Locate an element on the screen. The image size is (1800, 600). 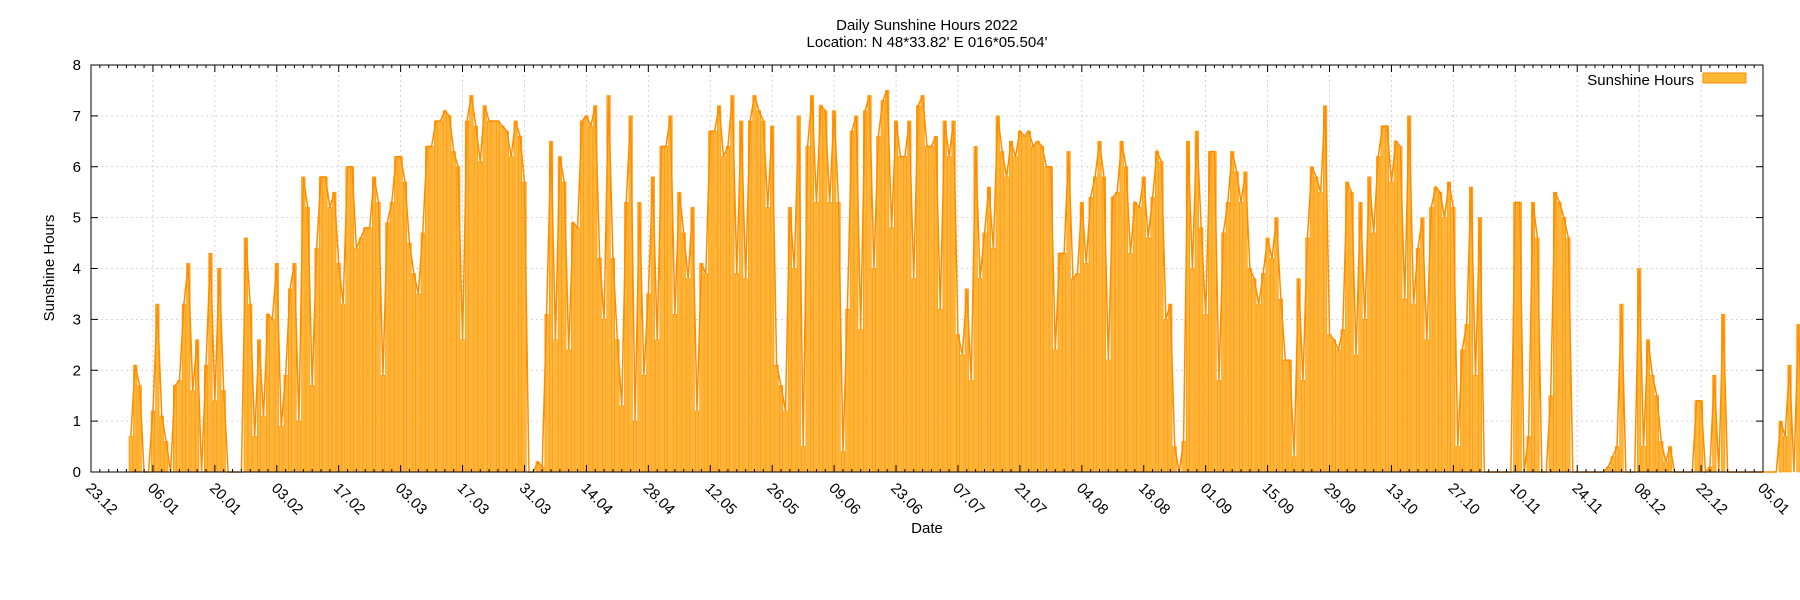
x-tick-label: 10.11 is located at coordinates (1525, 499).